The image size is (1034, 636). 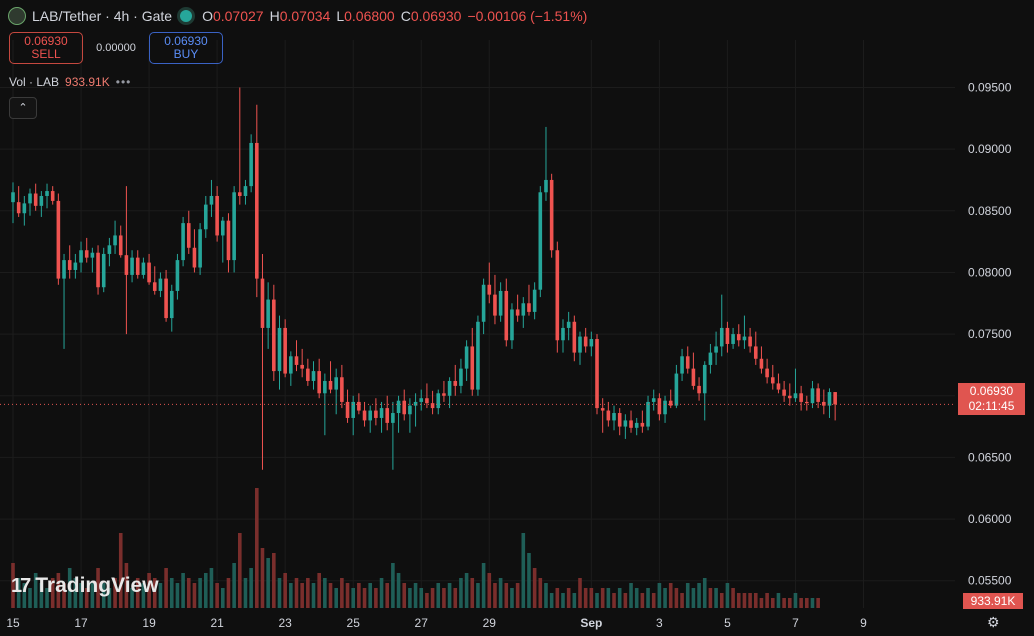 I want to click on price-tick-label: 0.06500, so click(x=990, y=457).